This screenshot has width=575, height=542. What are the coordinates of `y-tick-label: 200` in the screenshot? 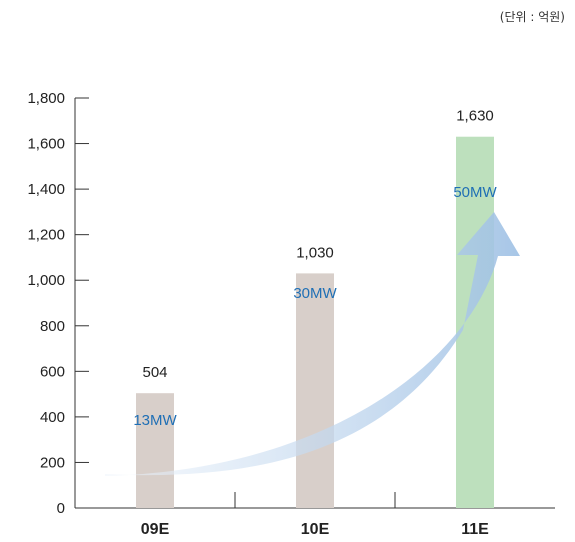 It's located at (52, 462).